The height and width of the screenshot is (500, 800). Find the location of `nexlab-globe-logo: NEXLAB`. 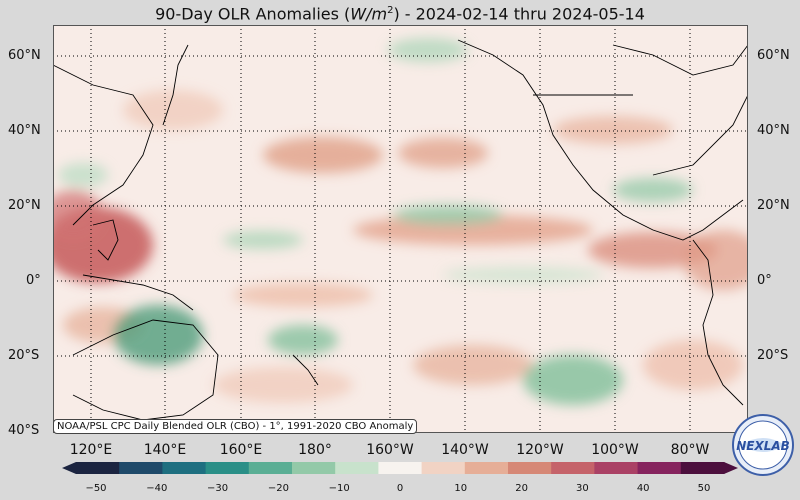

nexlab-globe-logo: NEXLAB is located at coordinates (763, 445).